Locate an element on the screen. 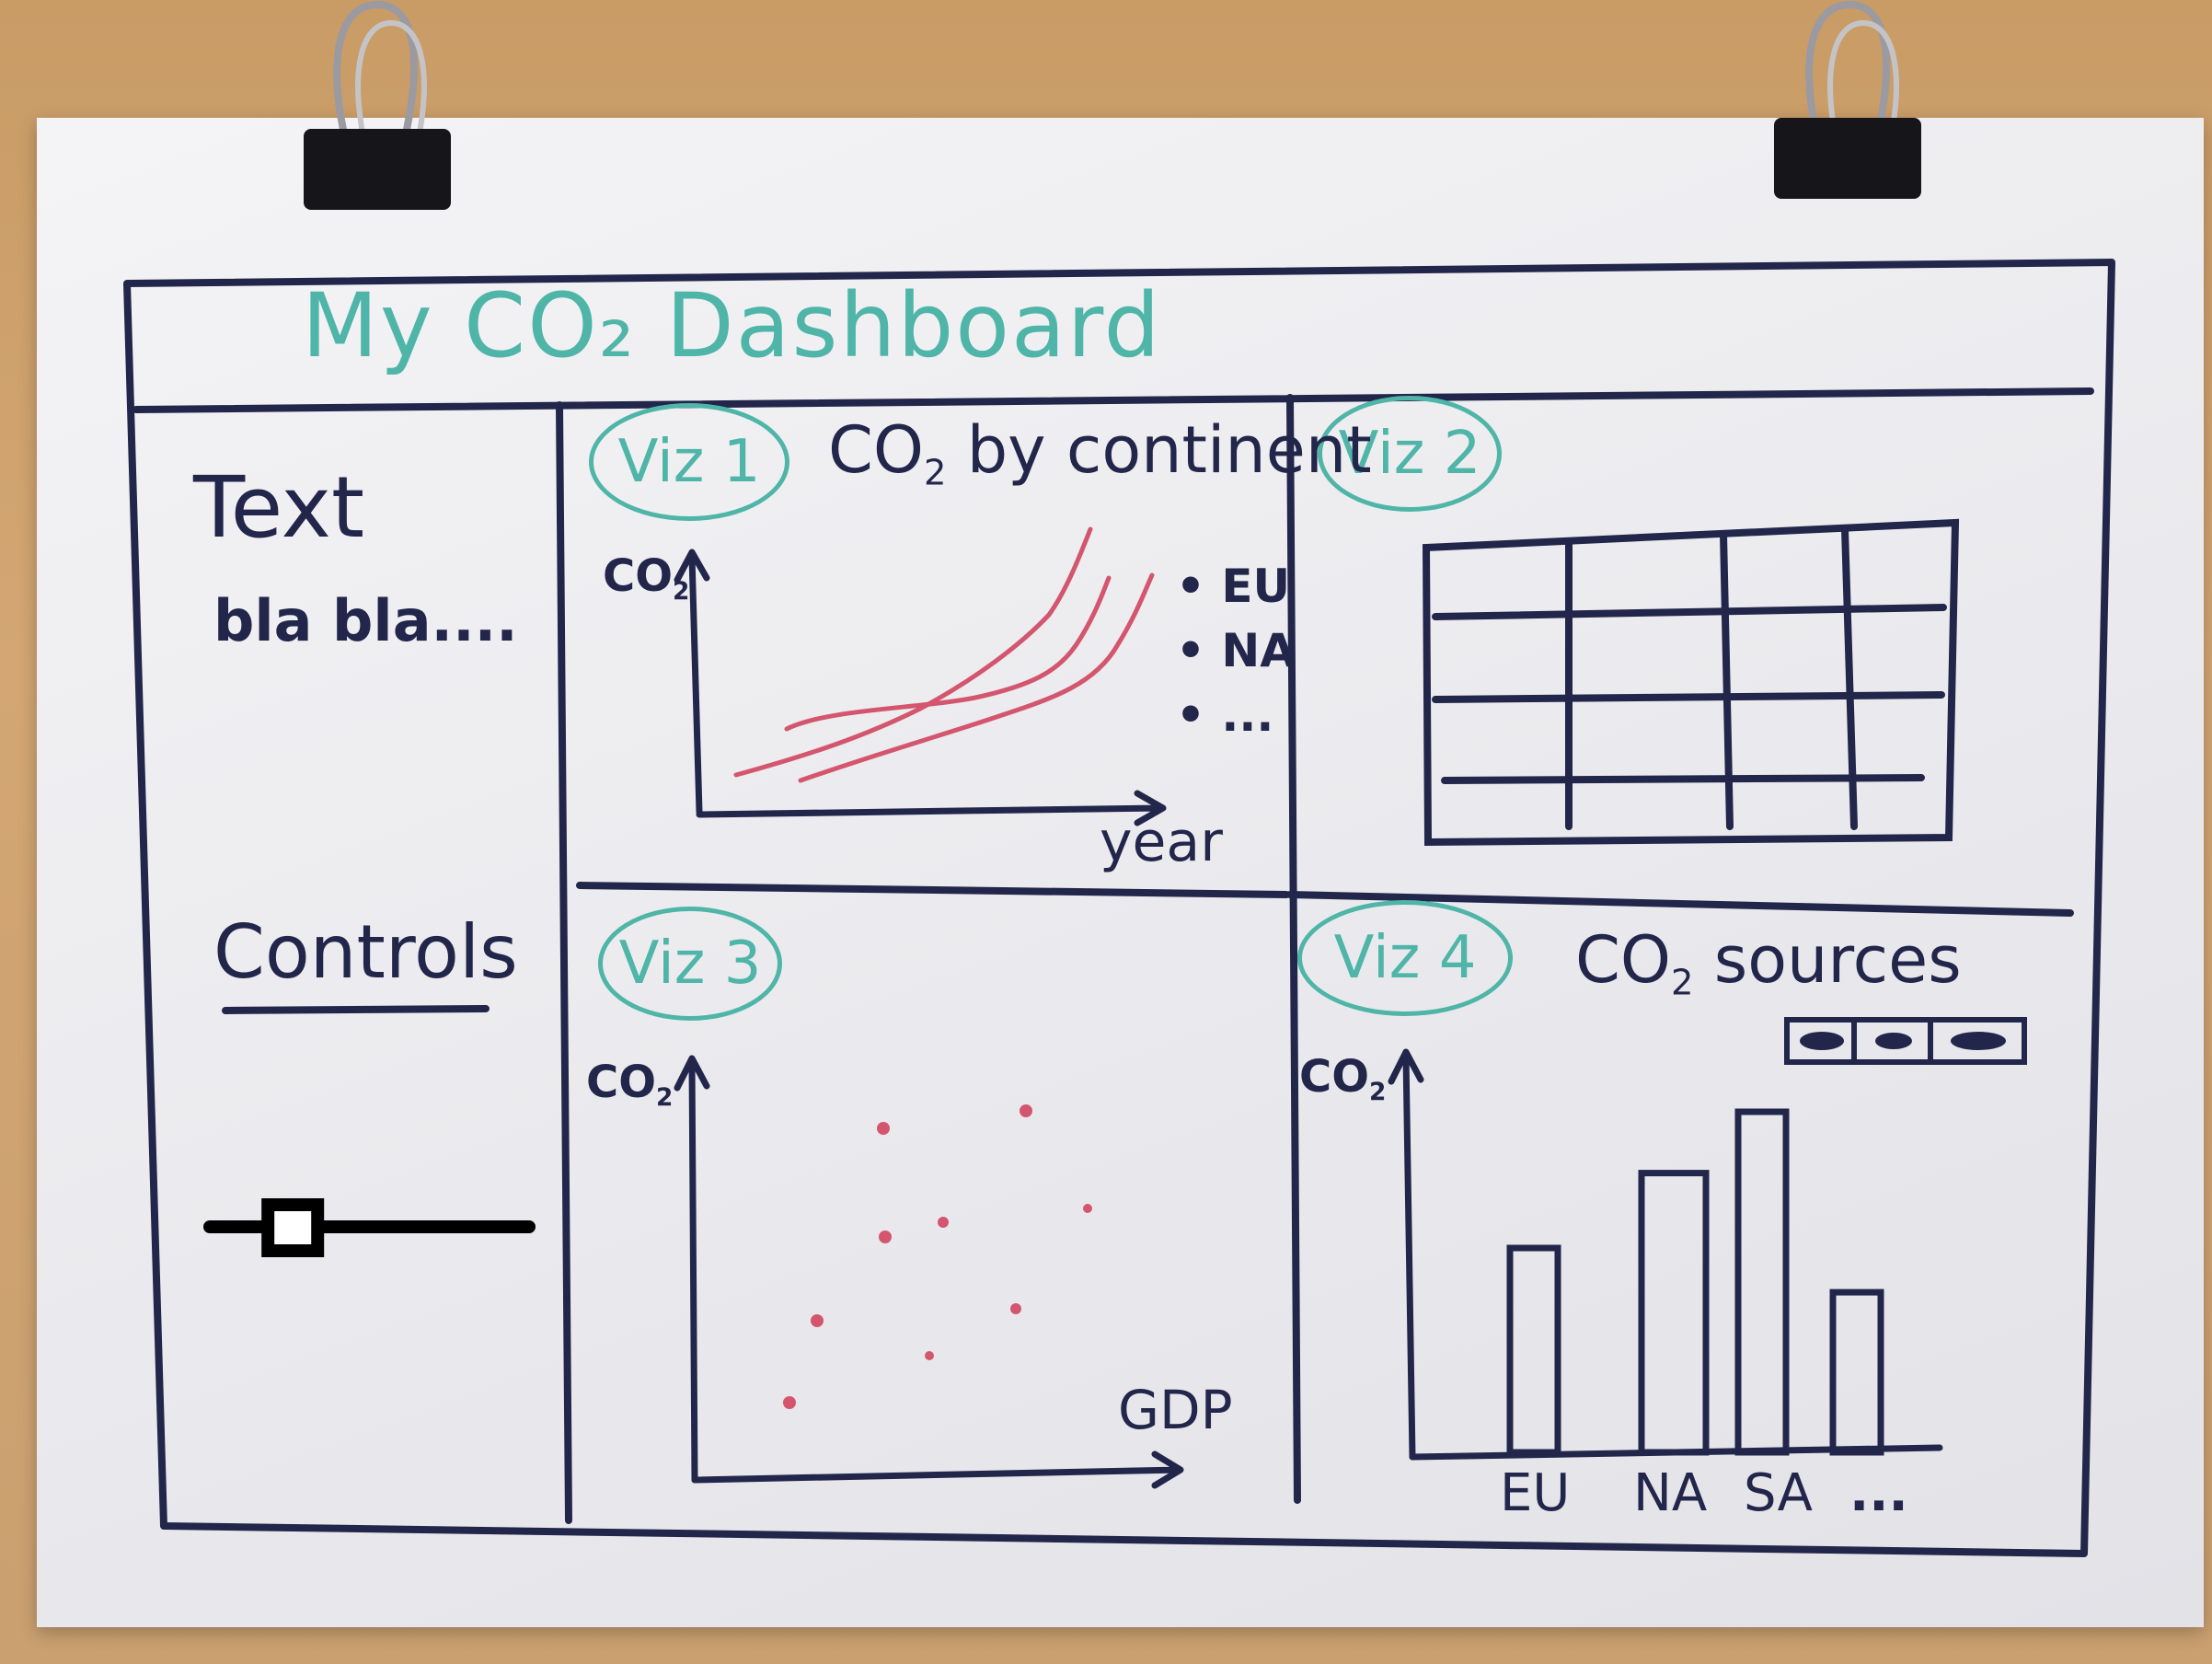 Image resolution: width=2212 pixels, height=1664 pixels. dashboard-title: My CO₂ Dashboard is located at coordinates (732, 325).